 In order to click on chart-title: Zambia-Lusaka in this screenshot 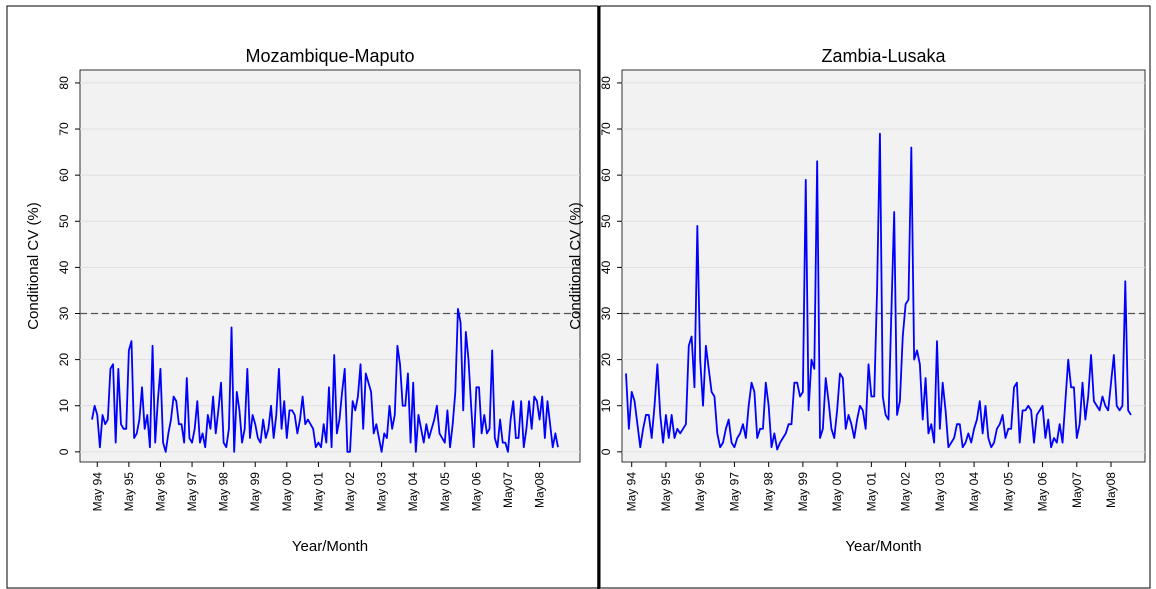, I will do `click(883, 56)`.